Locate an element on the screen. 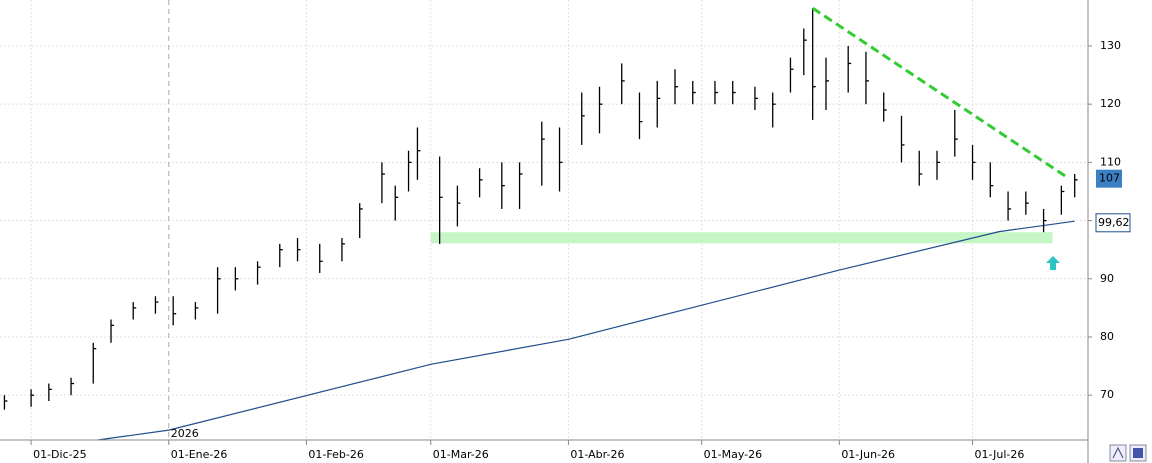 The image size is (1152, 463). ma-value-label: 99,62 is located at coordinates (1114, 222).